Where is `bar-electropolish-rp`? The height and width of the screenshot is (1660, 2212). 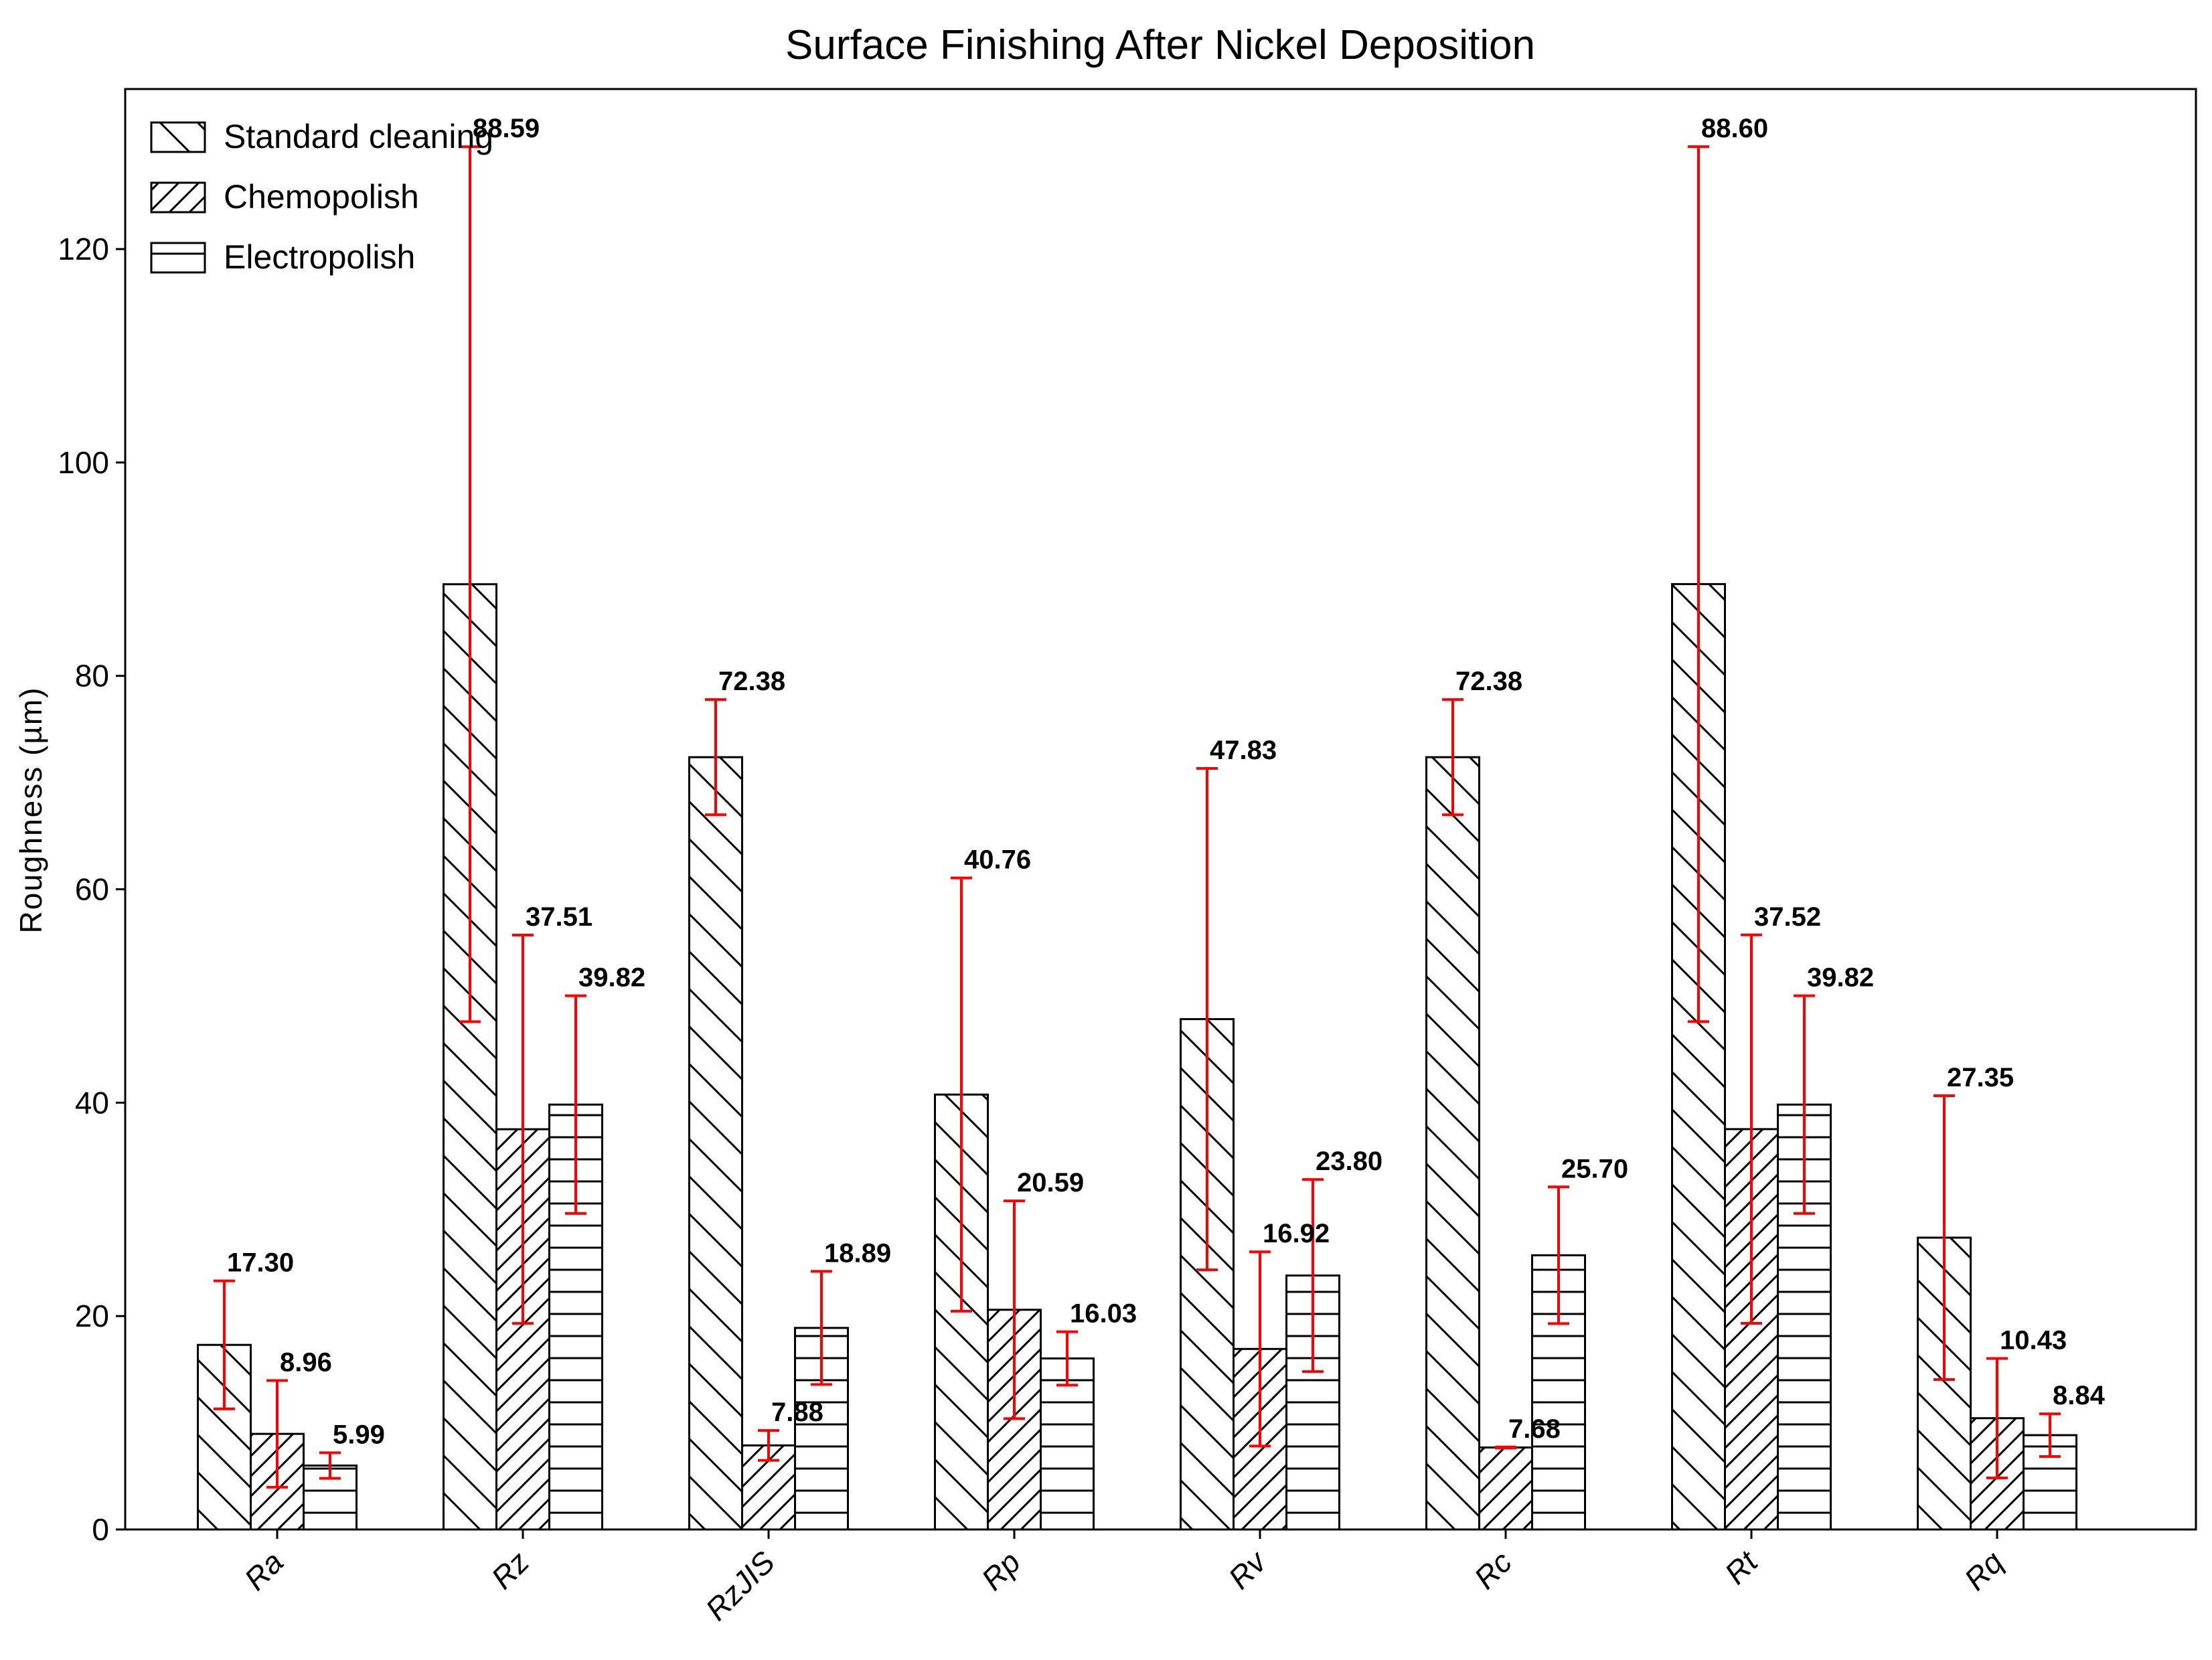 bar-electropolish-rp is located at coordinates (1067, 1444).